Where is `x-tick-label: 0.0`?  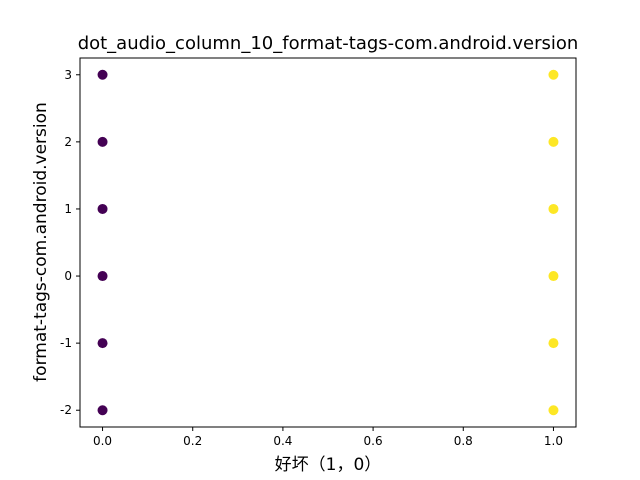
x-tick-label: 0.0 is located at coordinates (102, 441).